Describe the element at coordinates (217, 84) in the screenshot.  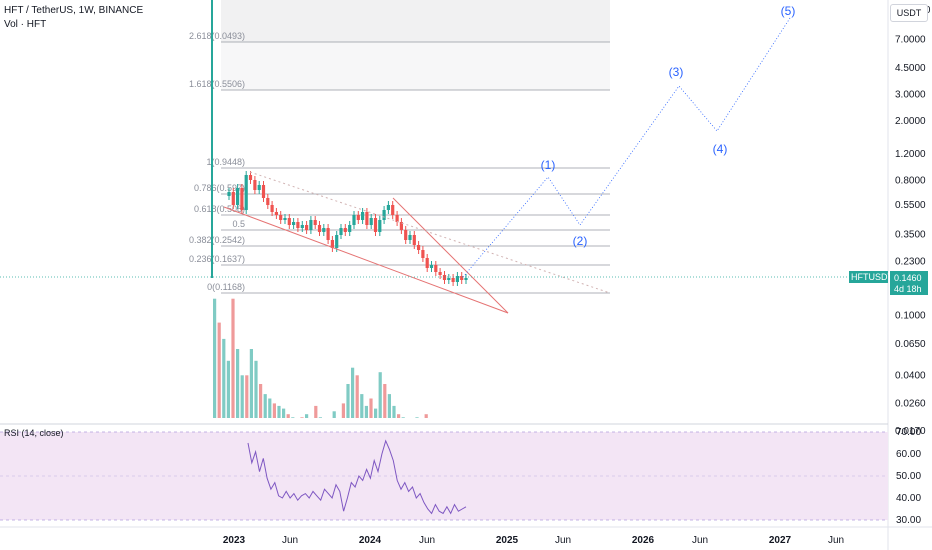
I see `fib-level-label: 1.618(0.5506)` at that location.